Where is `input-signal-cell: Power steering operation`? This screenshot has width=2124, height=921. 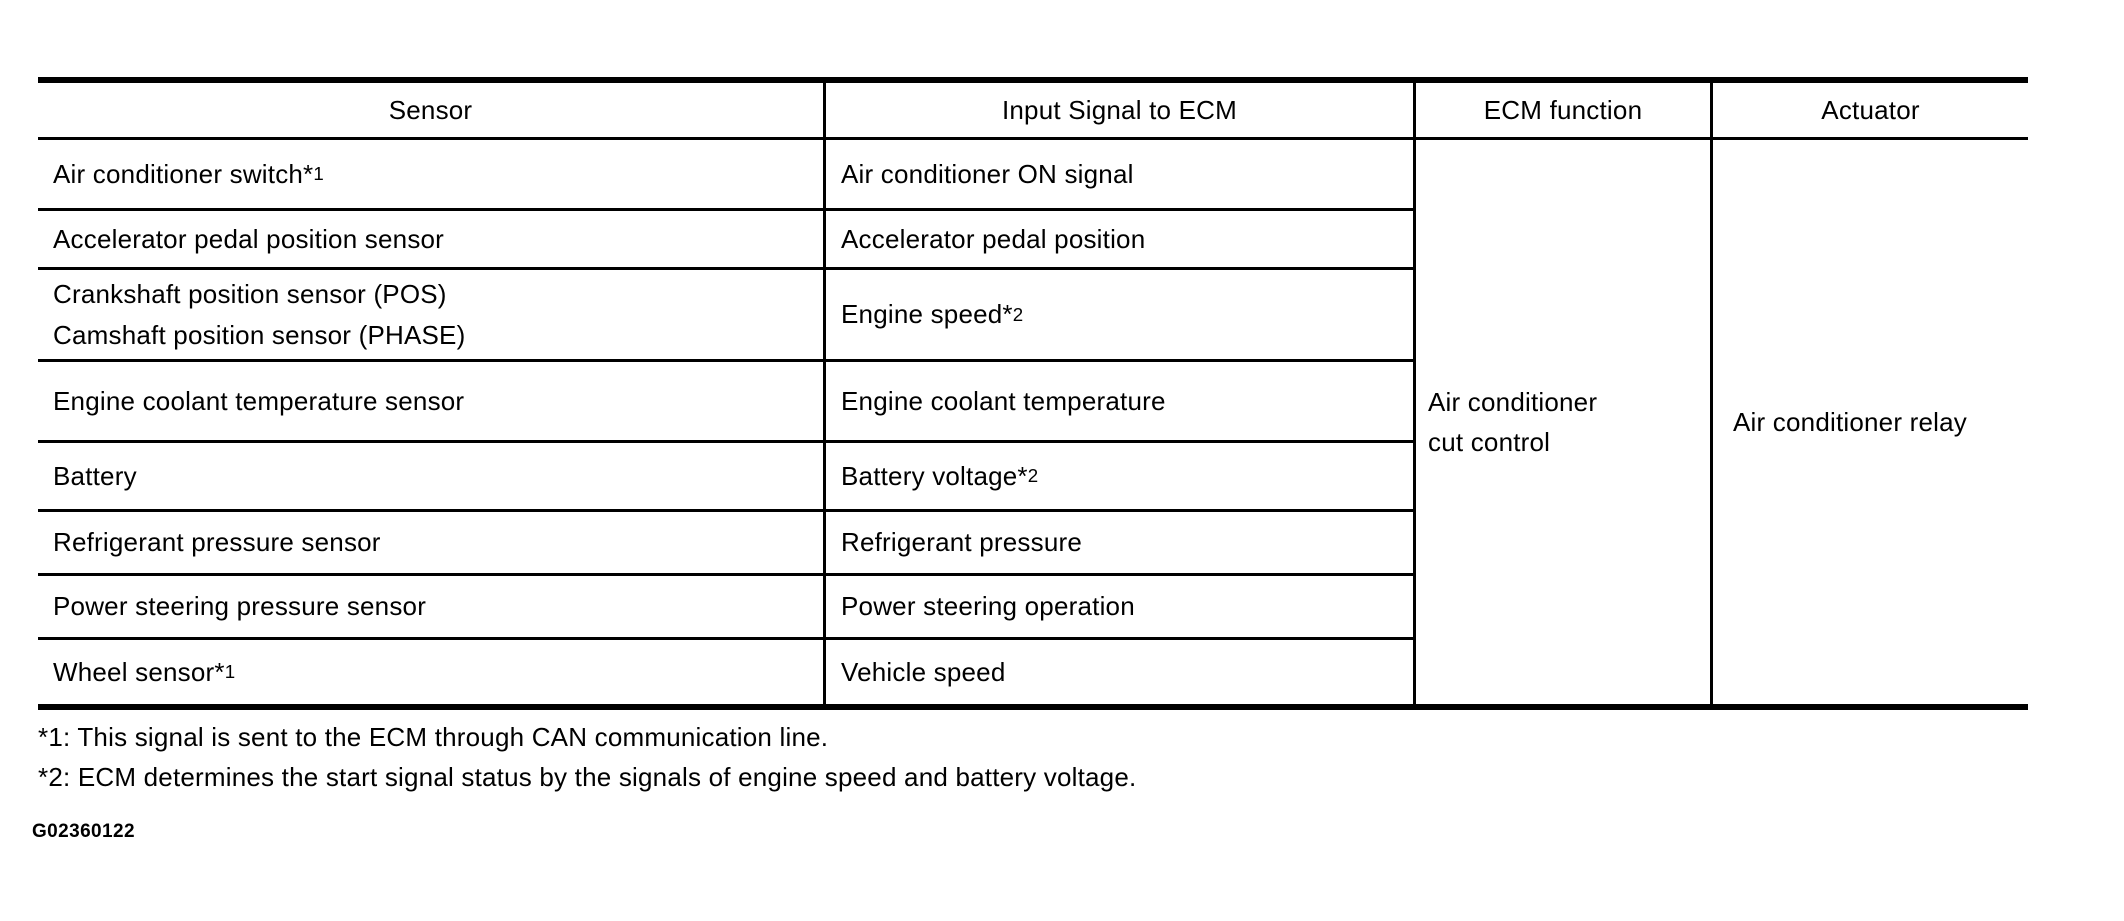
input-signal-cell: Power steering operation is located at coordinates (1118, 608).